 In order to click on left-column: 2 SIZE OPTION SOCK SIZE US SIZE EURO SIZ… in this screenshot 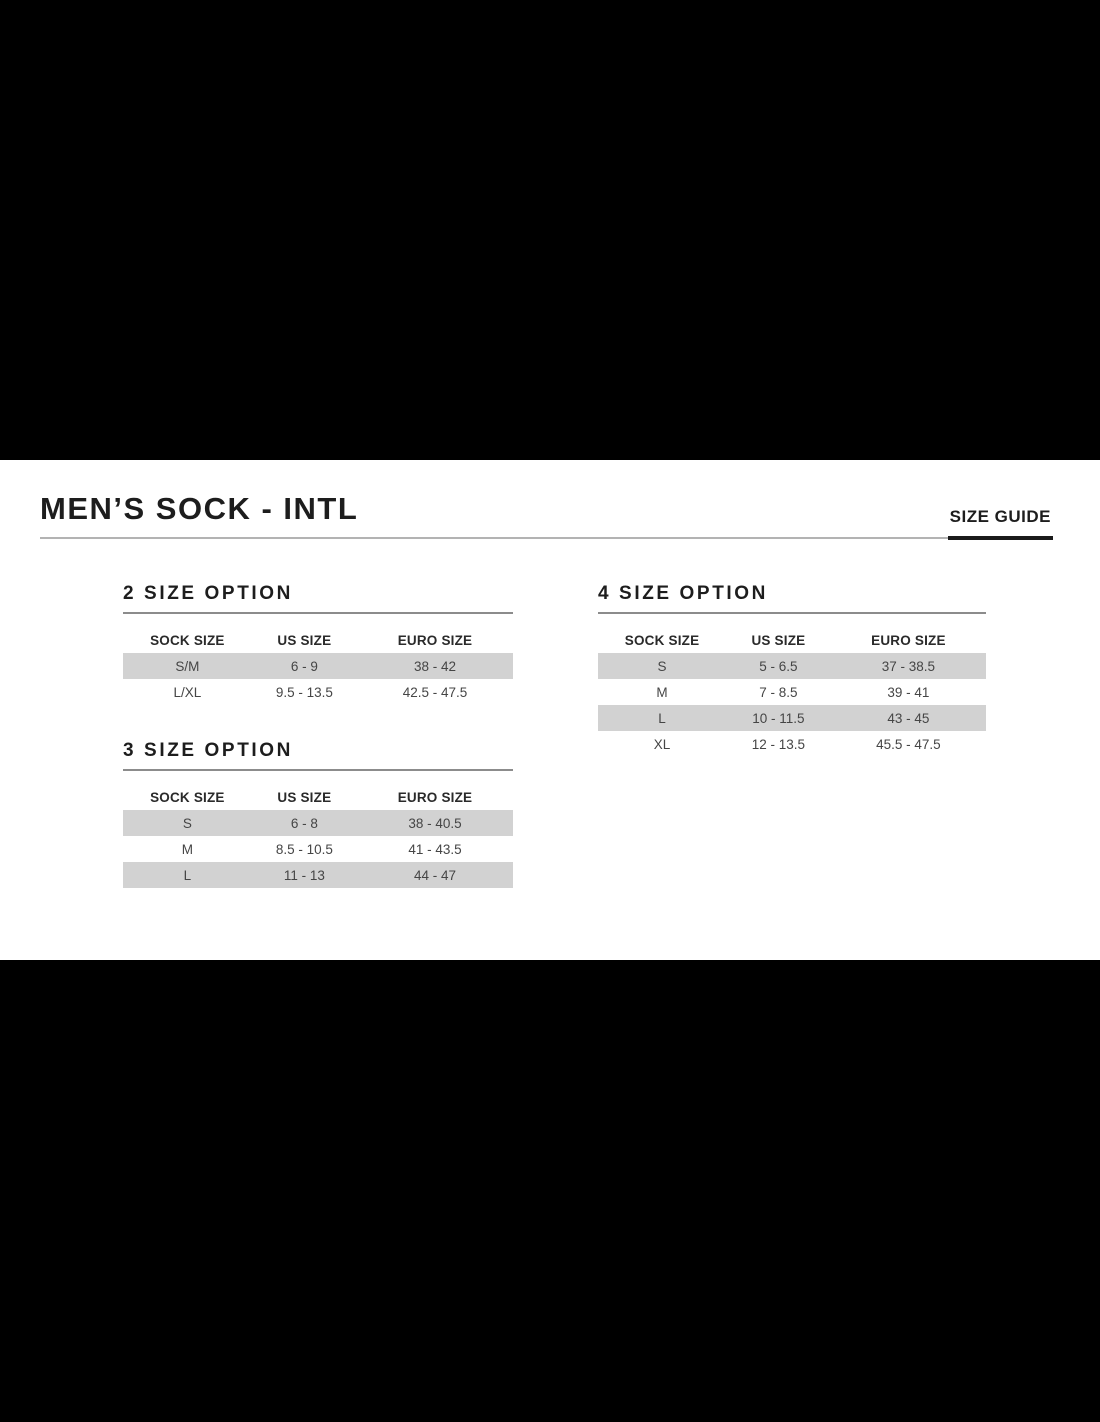, I will do `click(318, 736)`.